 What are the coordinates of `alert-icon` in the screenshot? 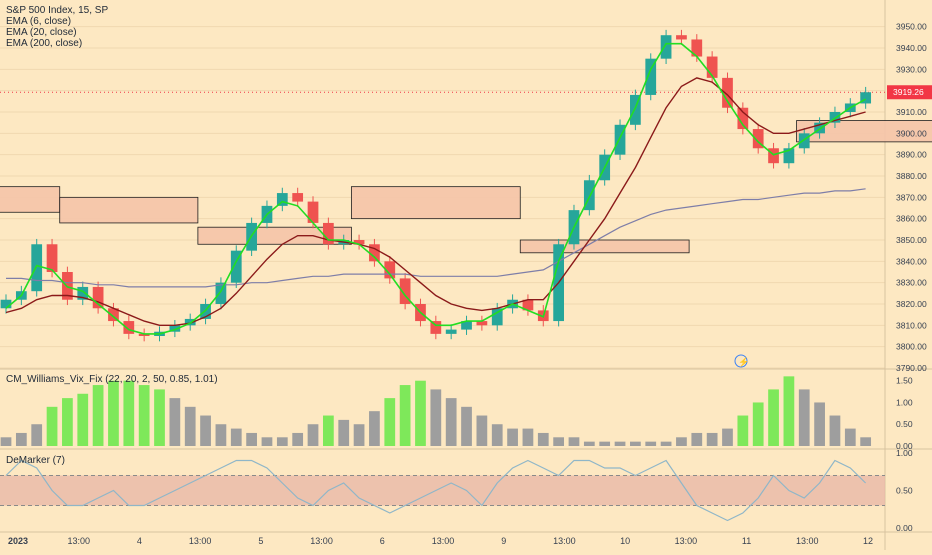 It's located at (741, 361).